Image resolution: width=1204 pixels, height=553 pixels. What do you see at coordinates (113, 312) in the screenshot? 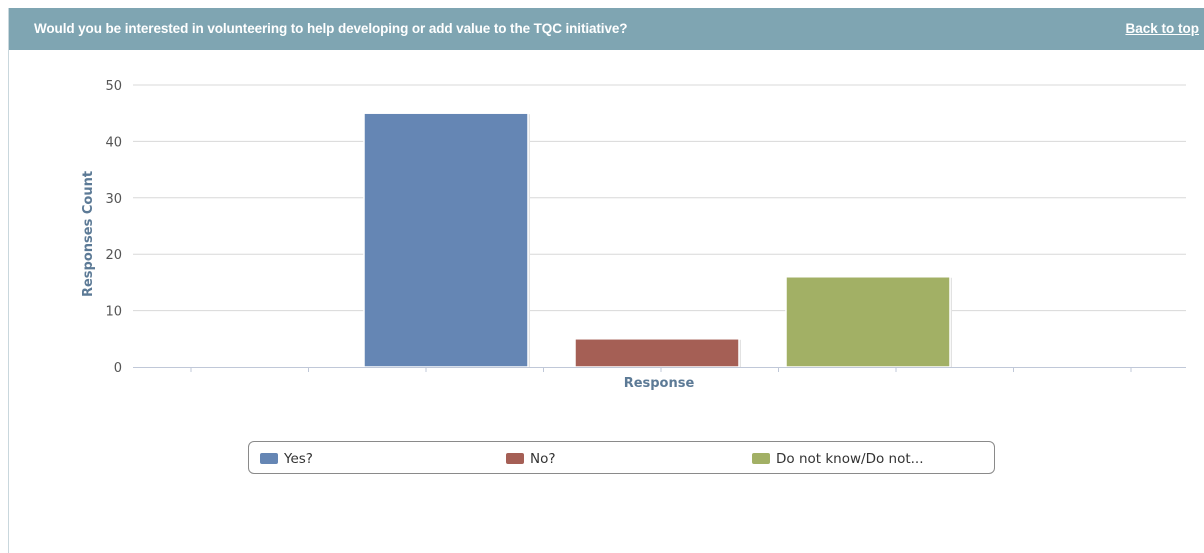
I see `y-tick-label: 10` at bounding box center [113, 312].